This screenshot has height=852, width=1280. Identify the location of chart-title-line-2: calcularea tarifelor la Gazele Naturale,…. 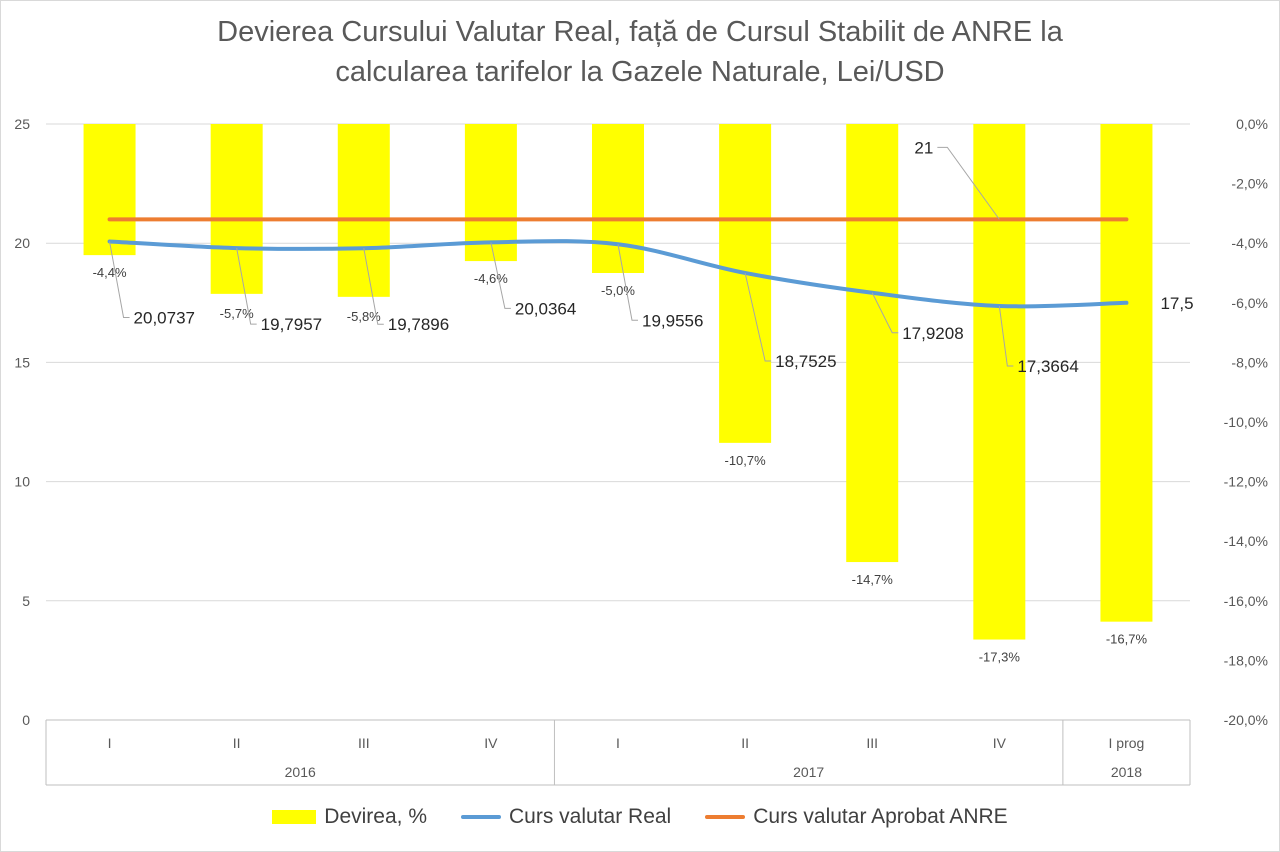
(640, 72).